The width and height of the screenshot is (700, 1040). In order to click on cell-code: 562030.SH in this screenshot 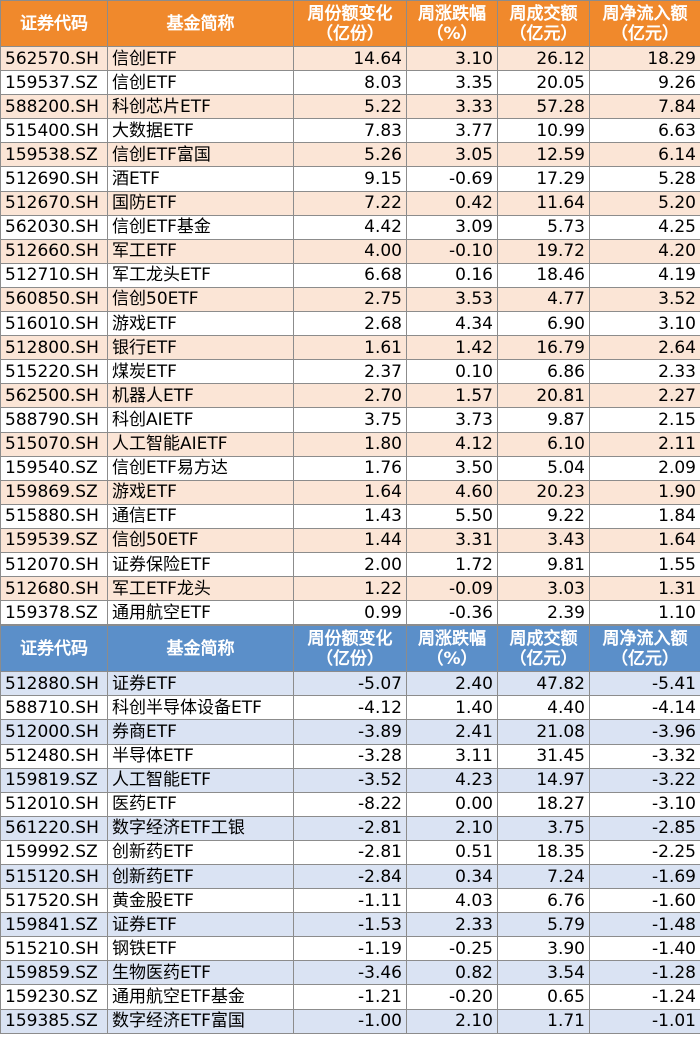, I will do `click(54, 227)`.